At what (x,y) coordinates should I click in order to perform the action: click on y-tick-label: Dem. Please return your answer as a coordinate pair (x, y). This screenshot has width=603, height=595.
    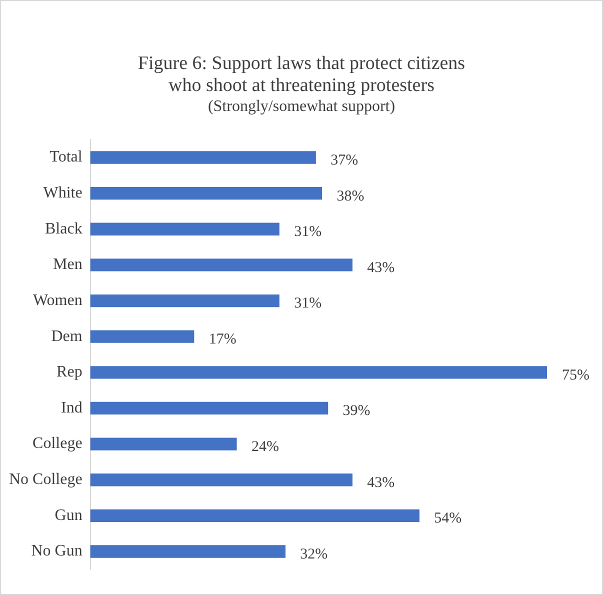
    Looking at the image, I should click on (67, 336).